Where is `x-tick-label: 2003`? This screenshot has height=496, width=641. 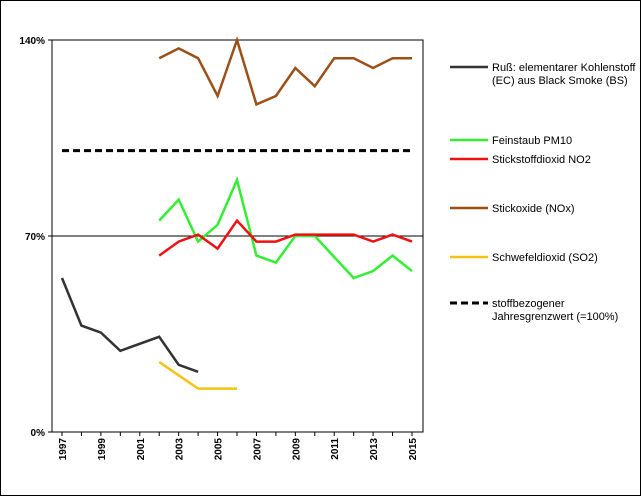
x-tick-label: 2003 is located at coordinates (180, 449).